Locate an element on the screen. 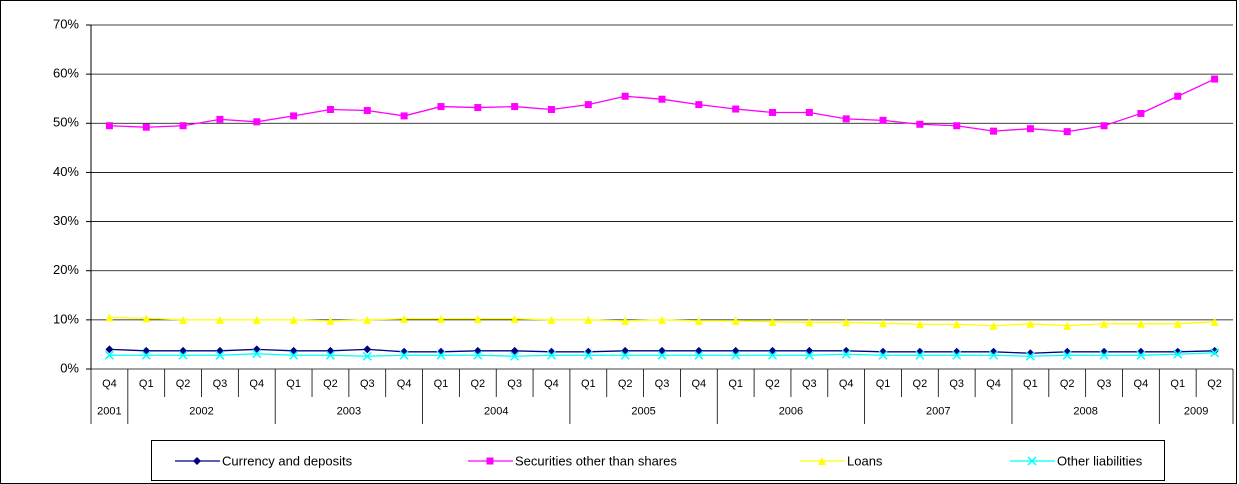 This screenshot has height=484, width=1239. legend-label: Loans is located at coordinates (865, 460).